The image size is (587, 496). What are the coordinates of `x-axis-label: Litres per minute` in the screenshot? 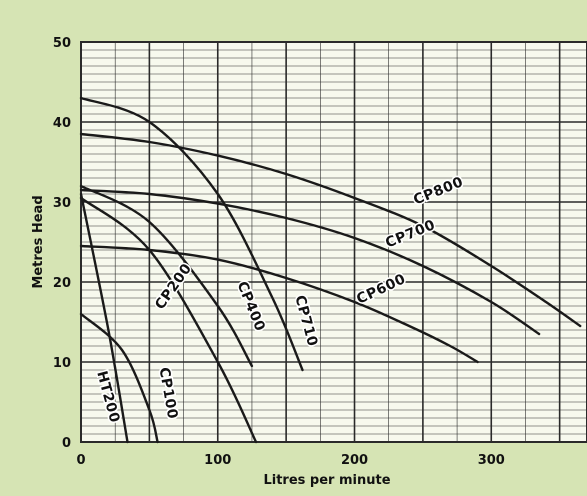 It's located at (326, 480).